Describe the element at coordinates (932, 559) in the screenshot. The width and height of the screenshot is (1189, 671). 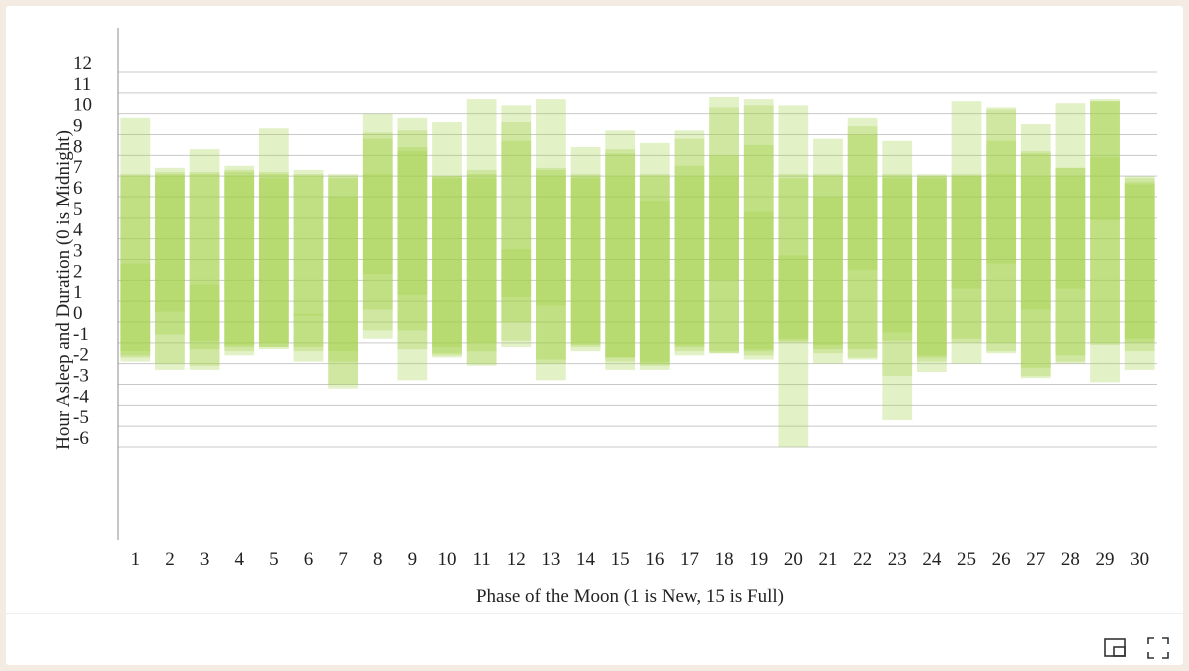
I see `x-tick-label: 24` at that location.